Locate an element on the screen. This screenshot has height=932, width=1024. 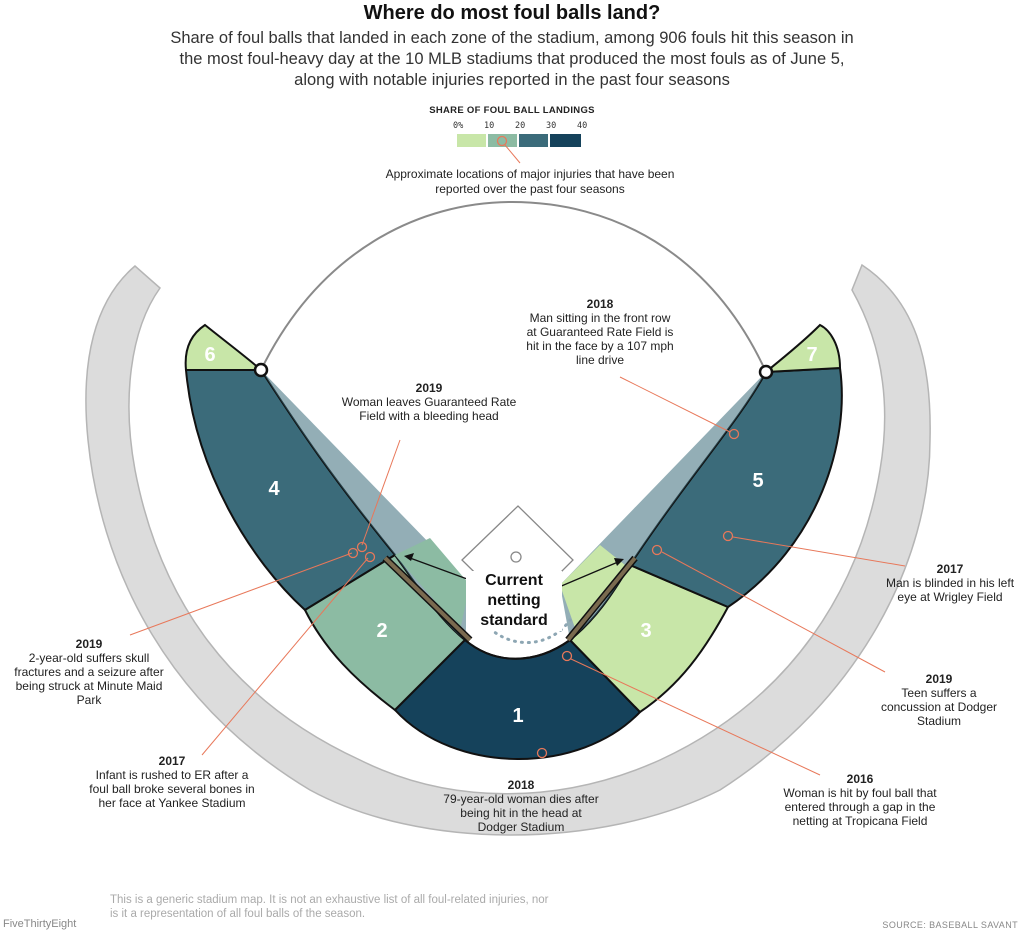
injury-year: 2016 is located at coordinates (860, 779).